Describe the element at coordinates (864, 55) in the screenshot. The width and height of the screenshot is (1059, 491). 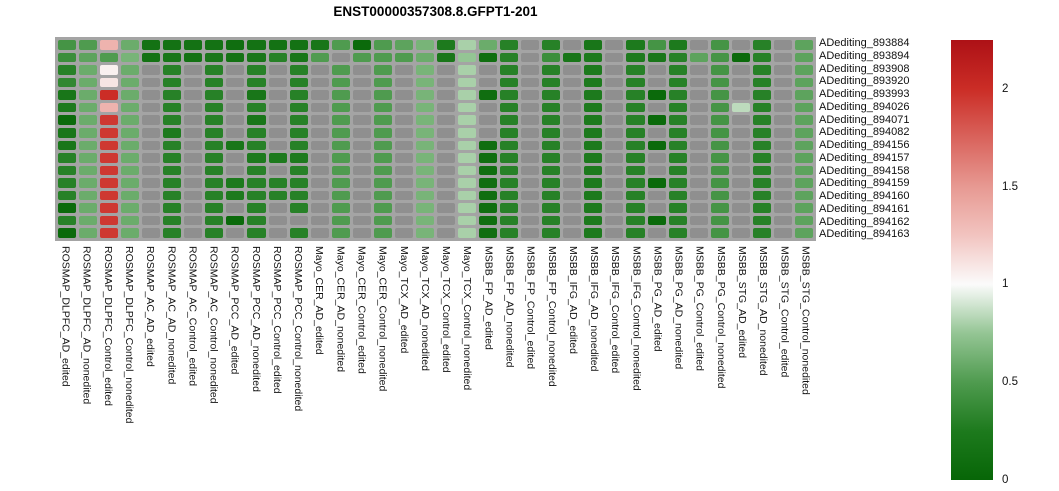
I see `row-label: ADediting_893894` at that location.